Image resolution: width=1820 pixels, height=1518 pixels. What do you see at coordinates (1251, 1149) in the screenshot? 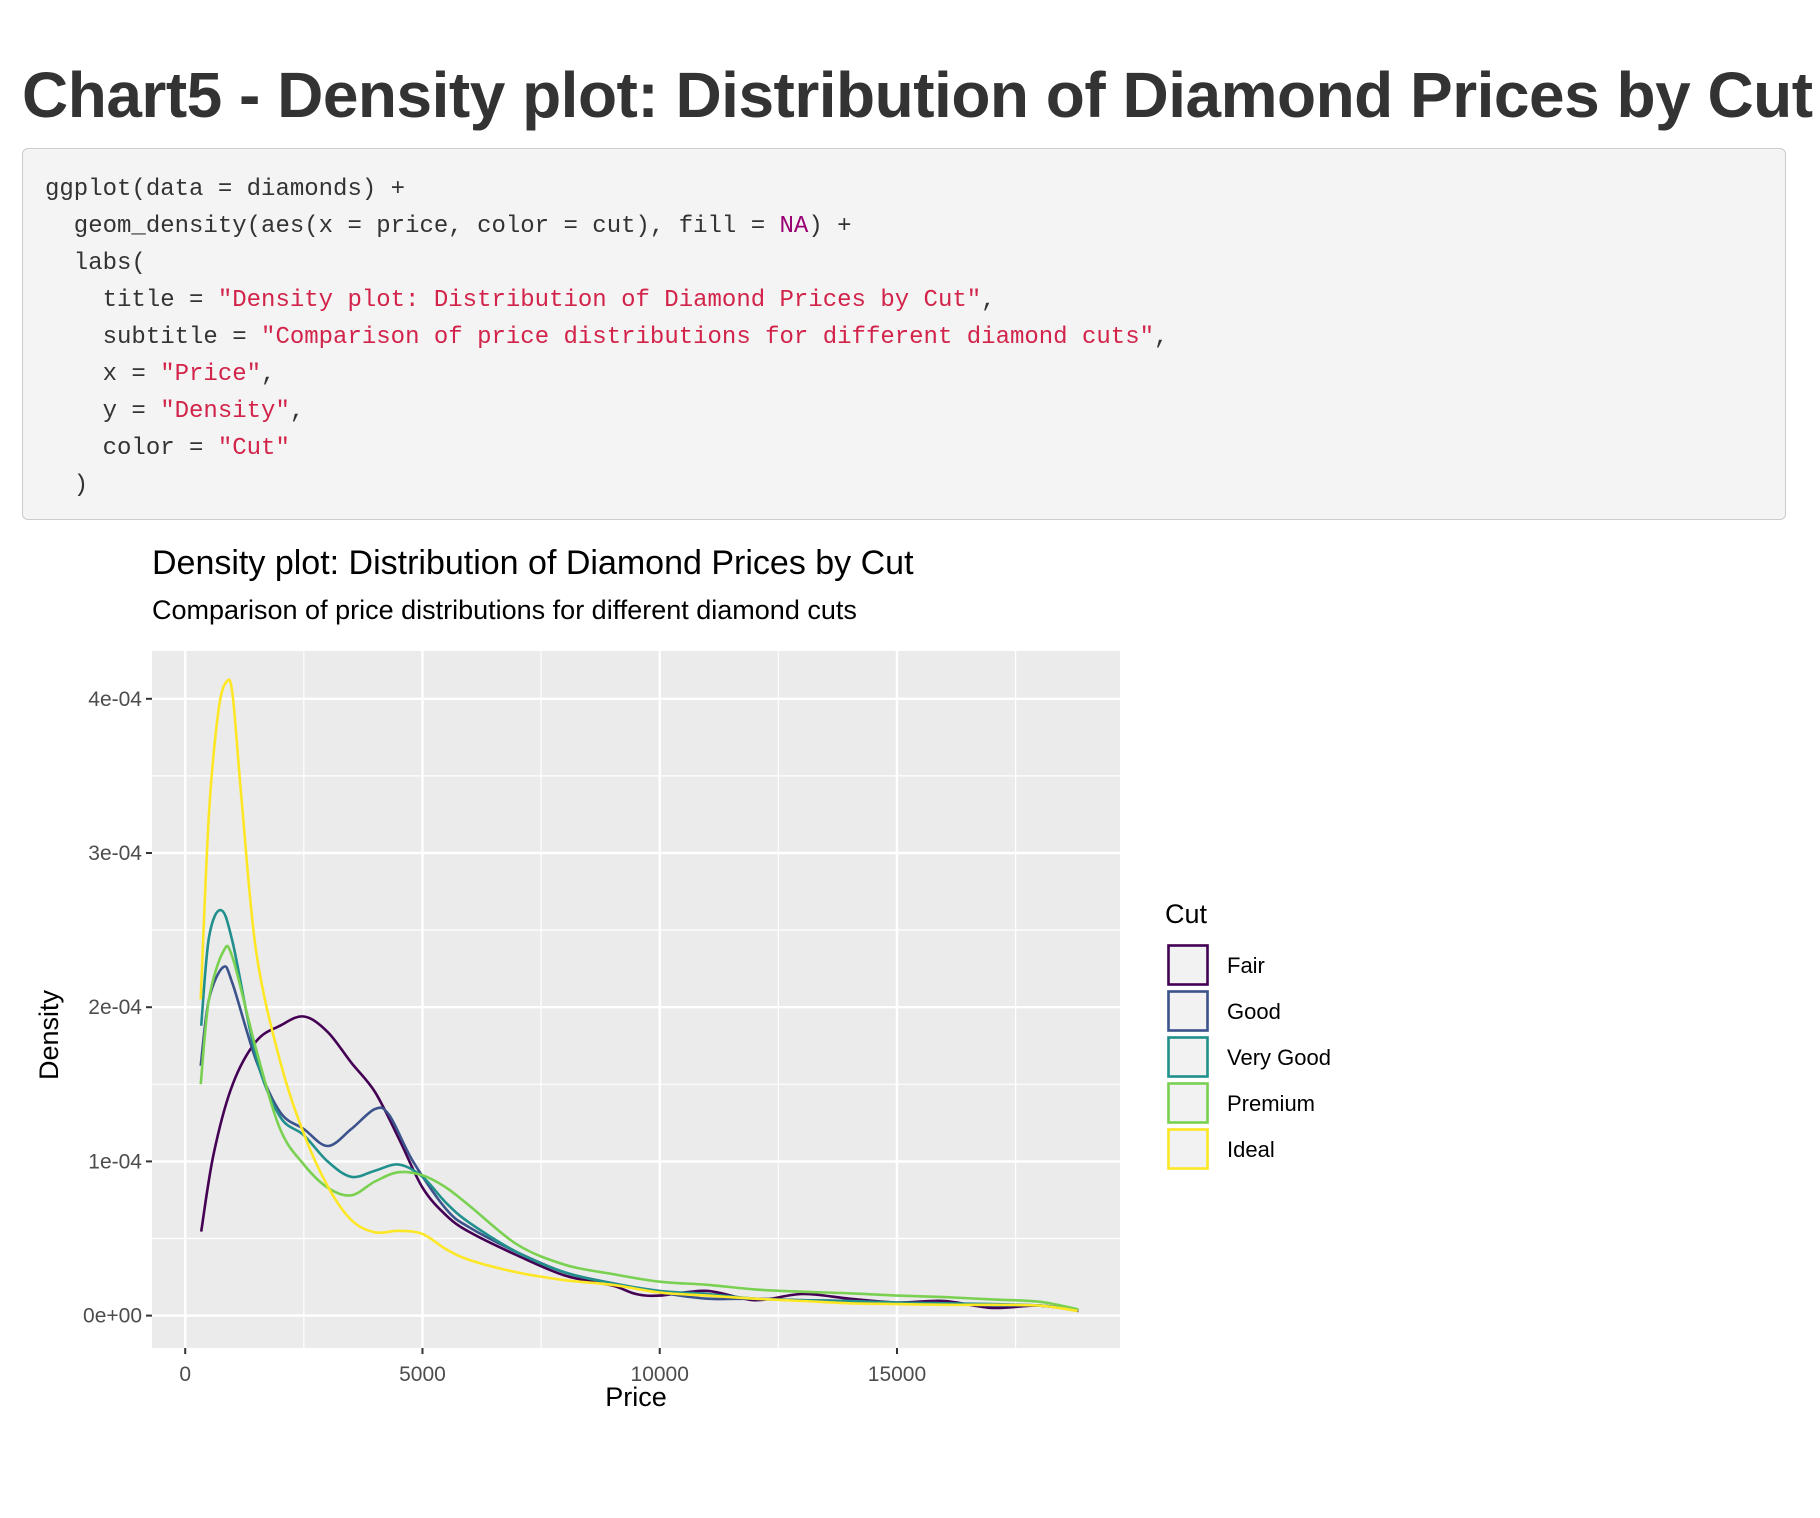
I see `legend-label: Ideal` at bounding box center [1251, 1149].